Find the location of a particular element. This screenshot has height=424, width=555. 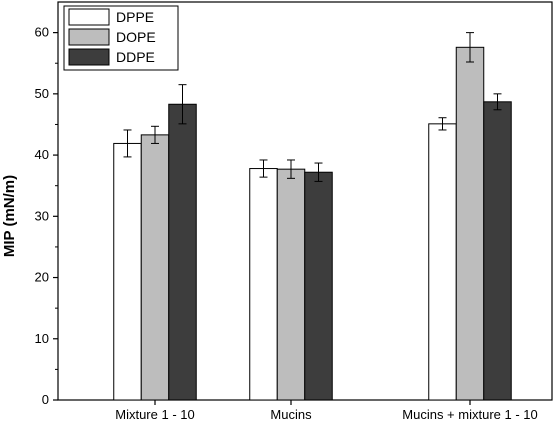

y-tick-label: 0 is located at coordinates (45, 399).